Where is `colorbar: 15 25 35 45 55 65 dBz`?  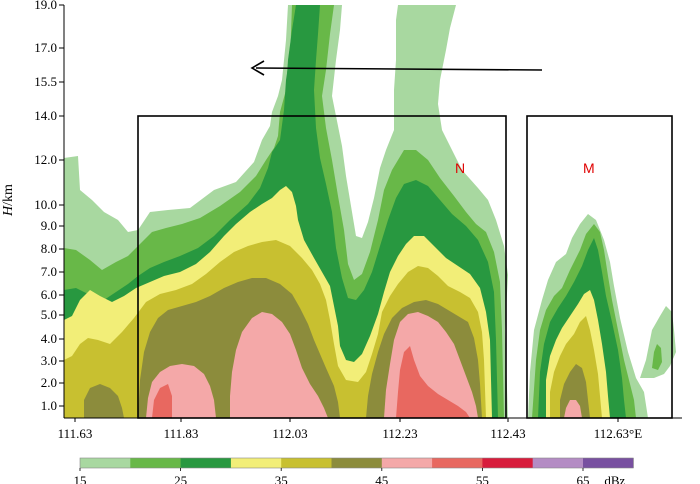 colorbar: 15 25 35 45 55 65 dBz is located at coordinates (354, 470).